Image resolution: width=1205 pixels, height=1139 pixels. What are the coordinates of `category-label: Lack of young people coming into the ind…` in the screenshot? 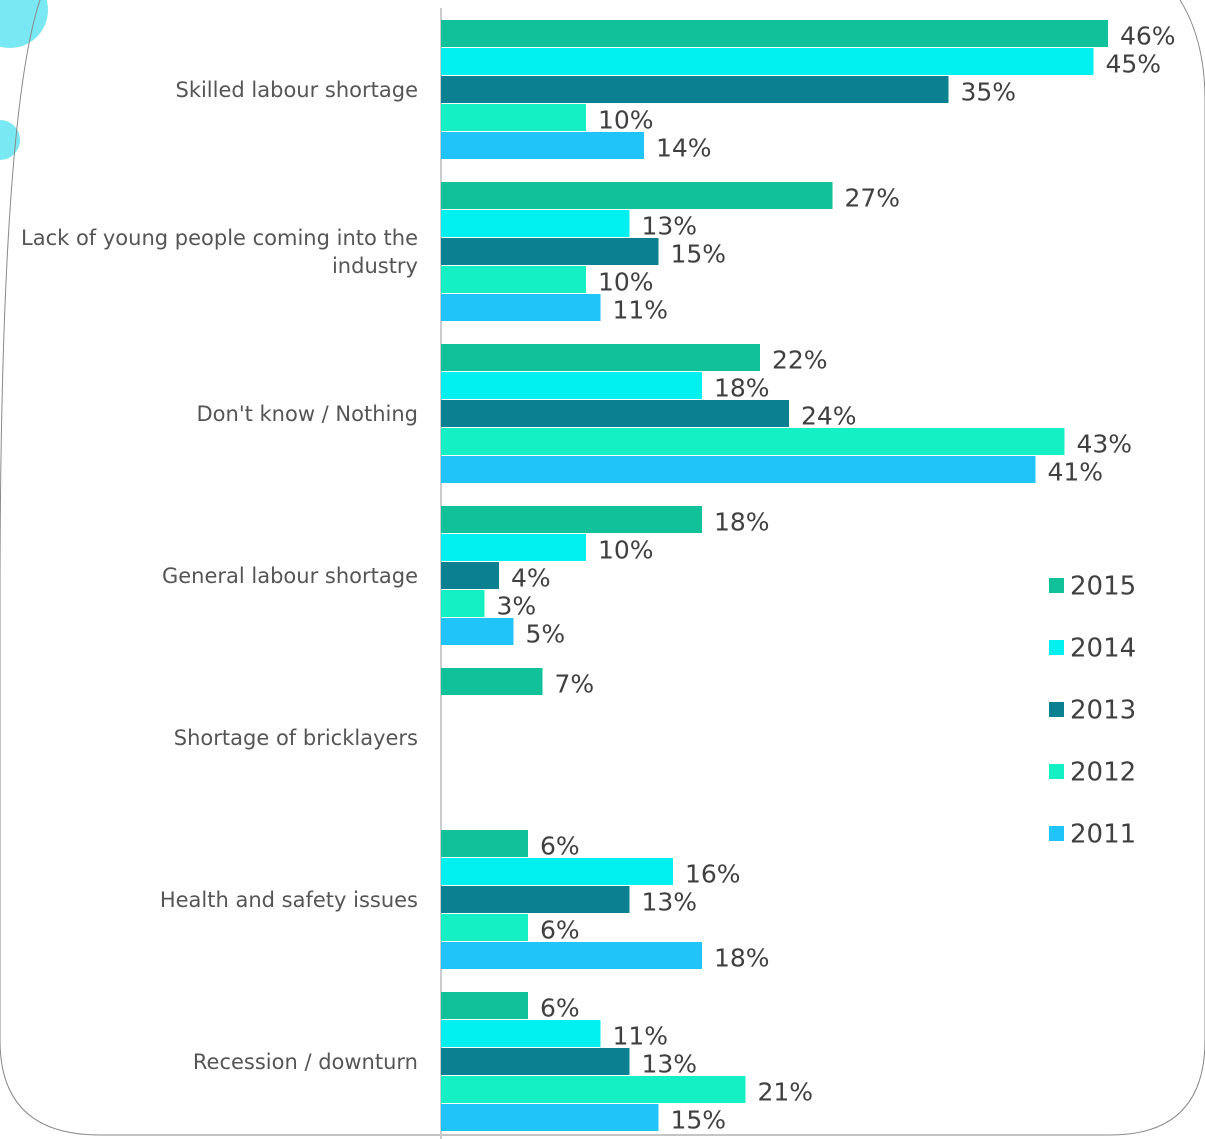 It's located at (219, 252).